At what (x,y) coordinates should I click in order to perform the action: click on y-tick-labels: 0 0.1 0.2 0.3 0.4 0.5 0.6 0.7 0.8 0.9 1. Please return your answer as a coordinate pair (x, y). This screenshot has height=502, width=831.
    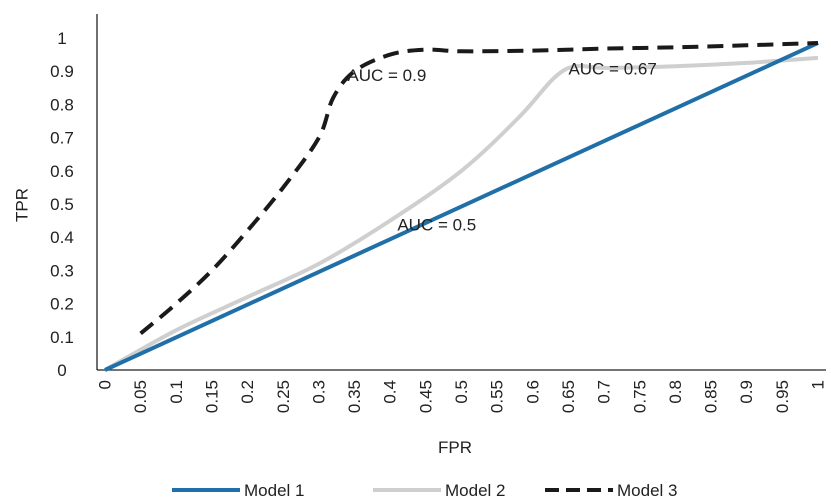
    Looking at the image, I should click on (62, 204).